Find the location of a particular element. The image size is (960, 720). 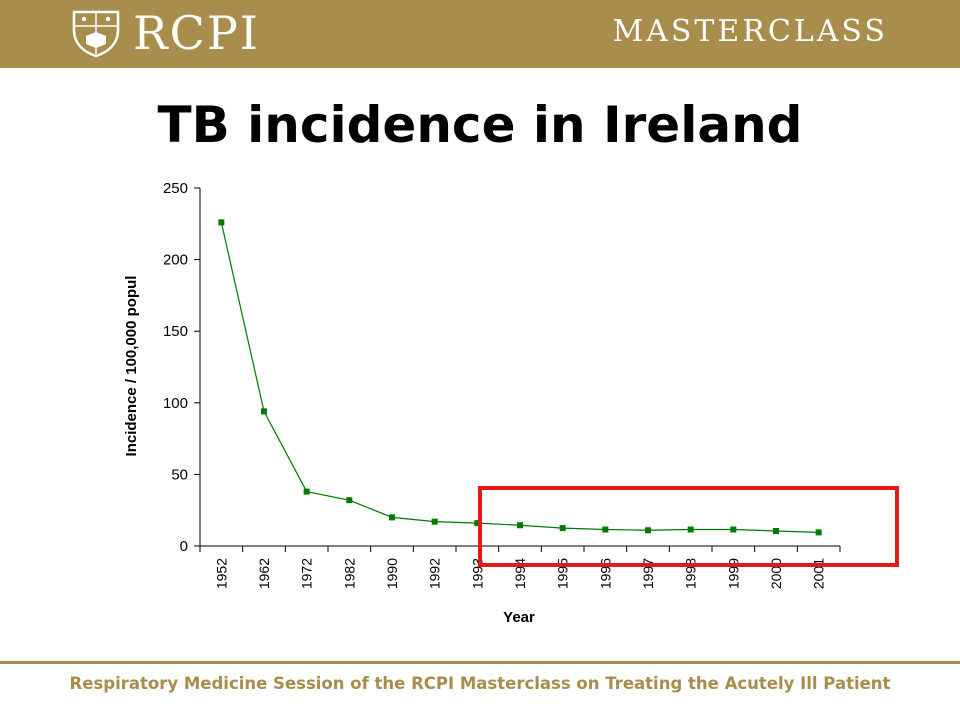

x-tick-label: 2001 is located at coordinates (819, 573).